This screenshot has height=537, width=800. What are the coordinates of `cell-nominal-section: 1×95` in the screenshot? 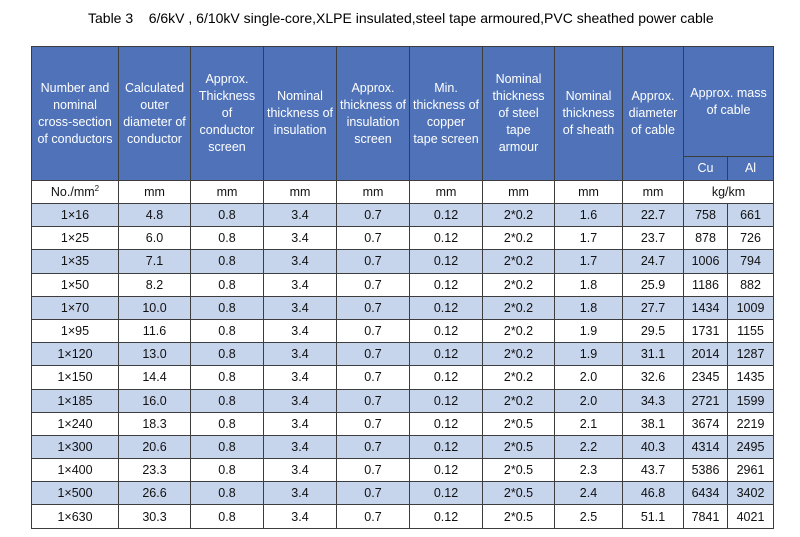 It's located at (75, 331).